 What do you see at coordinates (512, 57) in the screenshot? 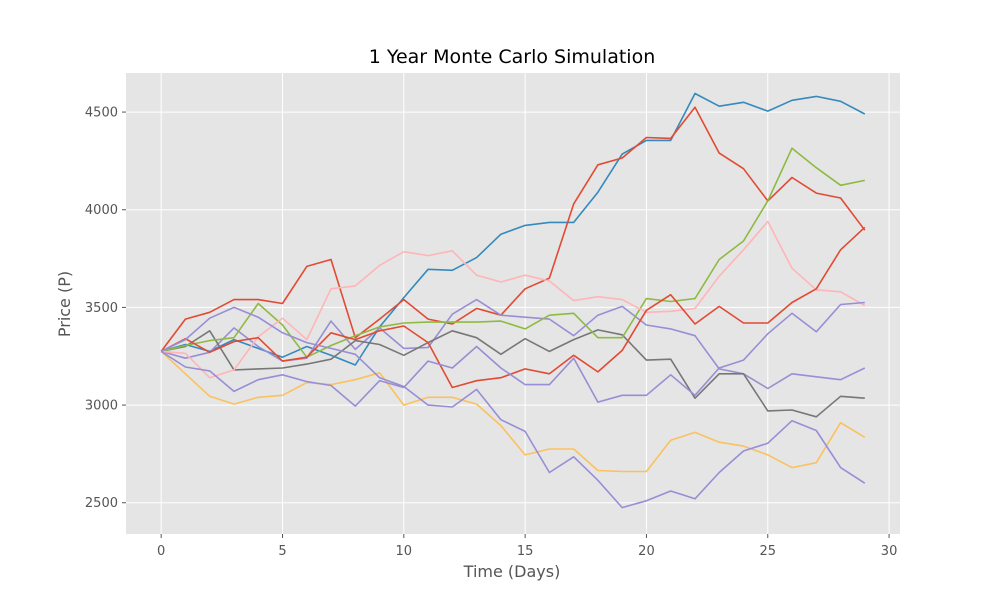
I see `chart-title: 1 Year Monte Carlo Simulation` at bounding box center [512, 57].